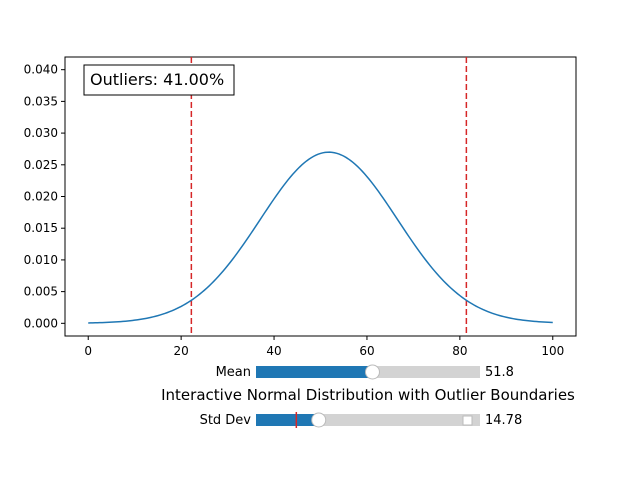 The height and width of the screenshot is (480, 640). Describe the element at coordinates (366, 351) in the screenshot. I see `x-tick-label: 60` at that location.